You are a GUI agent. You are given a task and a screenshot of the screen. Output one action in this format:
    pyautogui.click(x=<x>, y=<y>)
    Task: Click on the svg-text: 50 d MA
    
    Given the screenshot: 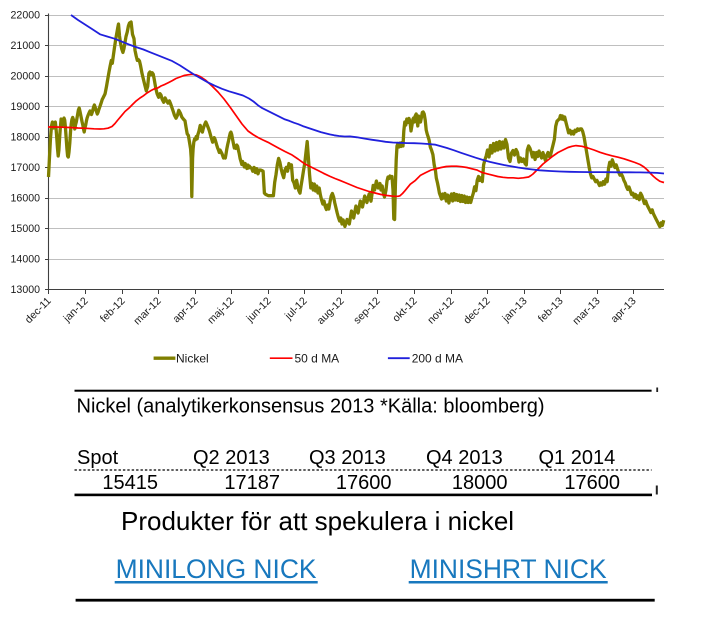 What is the action you would take?
    pyautogui.click(x=317, y=359)
    